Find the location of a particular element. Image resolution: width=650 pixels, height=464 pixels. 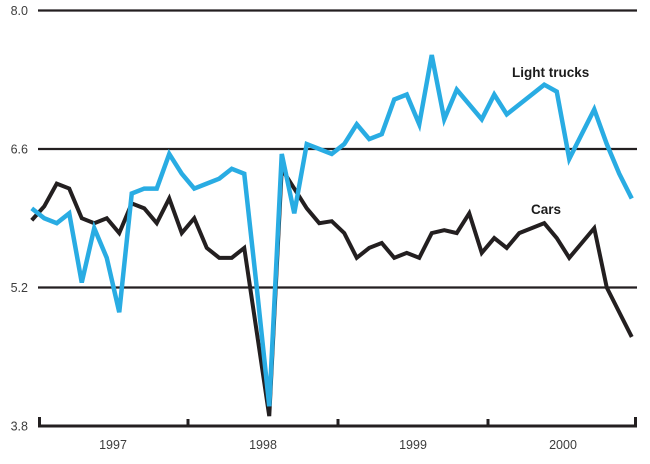

x-axis is located at coordinates (337, 422).